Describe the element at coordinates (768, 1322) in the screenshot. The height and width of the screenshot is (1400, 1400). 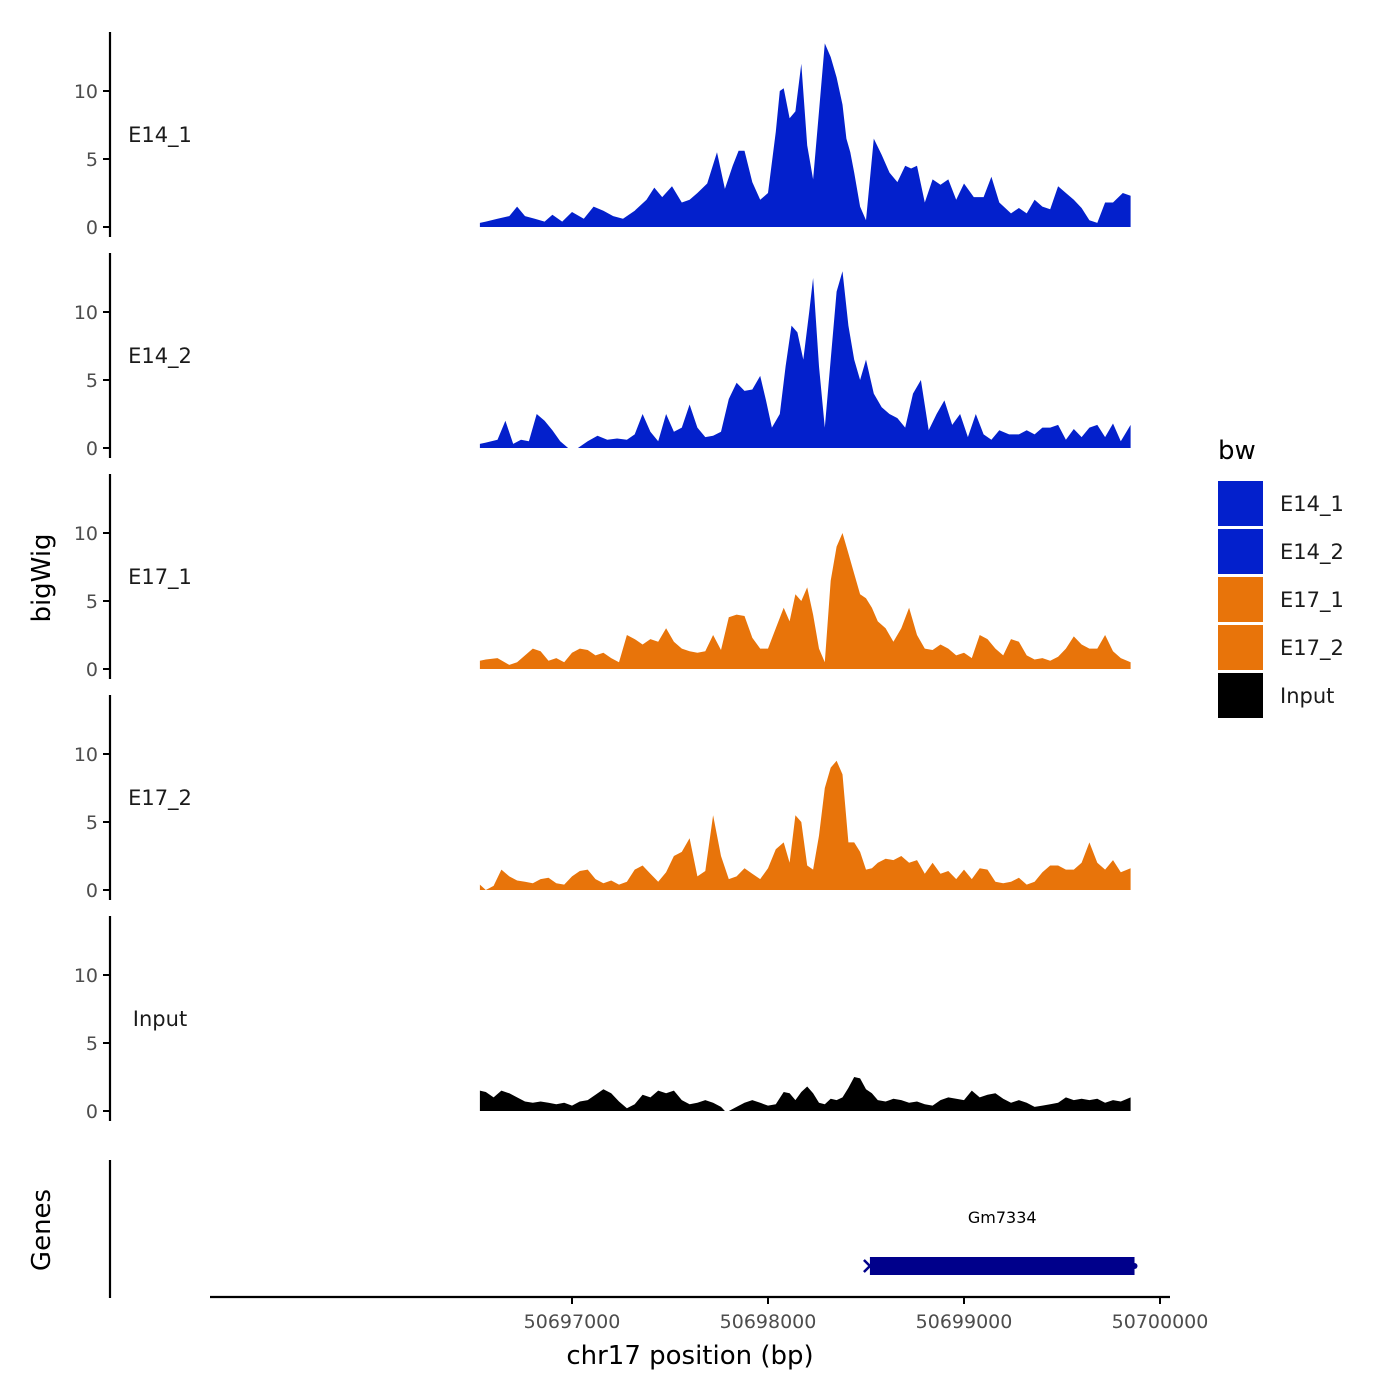
I see `x-tick-label: 50698000` at that location.